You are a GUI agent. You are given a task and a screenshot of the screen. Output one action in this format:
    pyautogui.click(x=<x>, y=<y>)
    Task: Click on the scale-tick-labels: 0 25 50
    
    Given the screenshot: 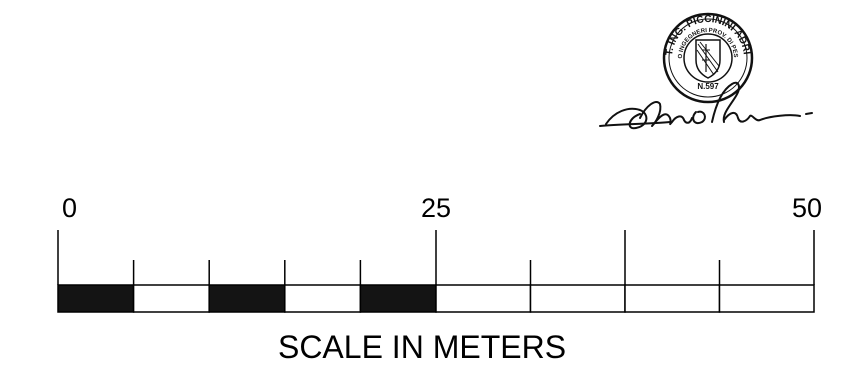 What is the action you would take?
    pyautogui.click(x=442, y=208)
    